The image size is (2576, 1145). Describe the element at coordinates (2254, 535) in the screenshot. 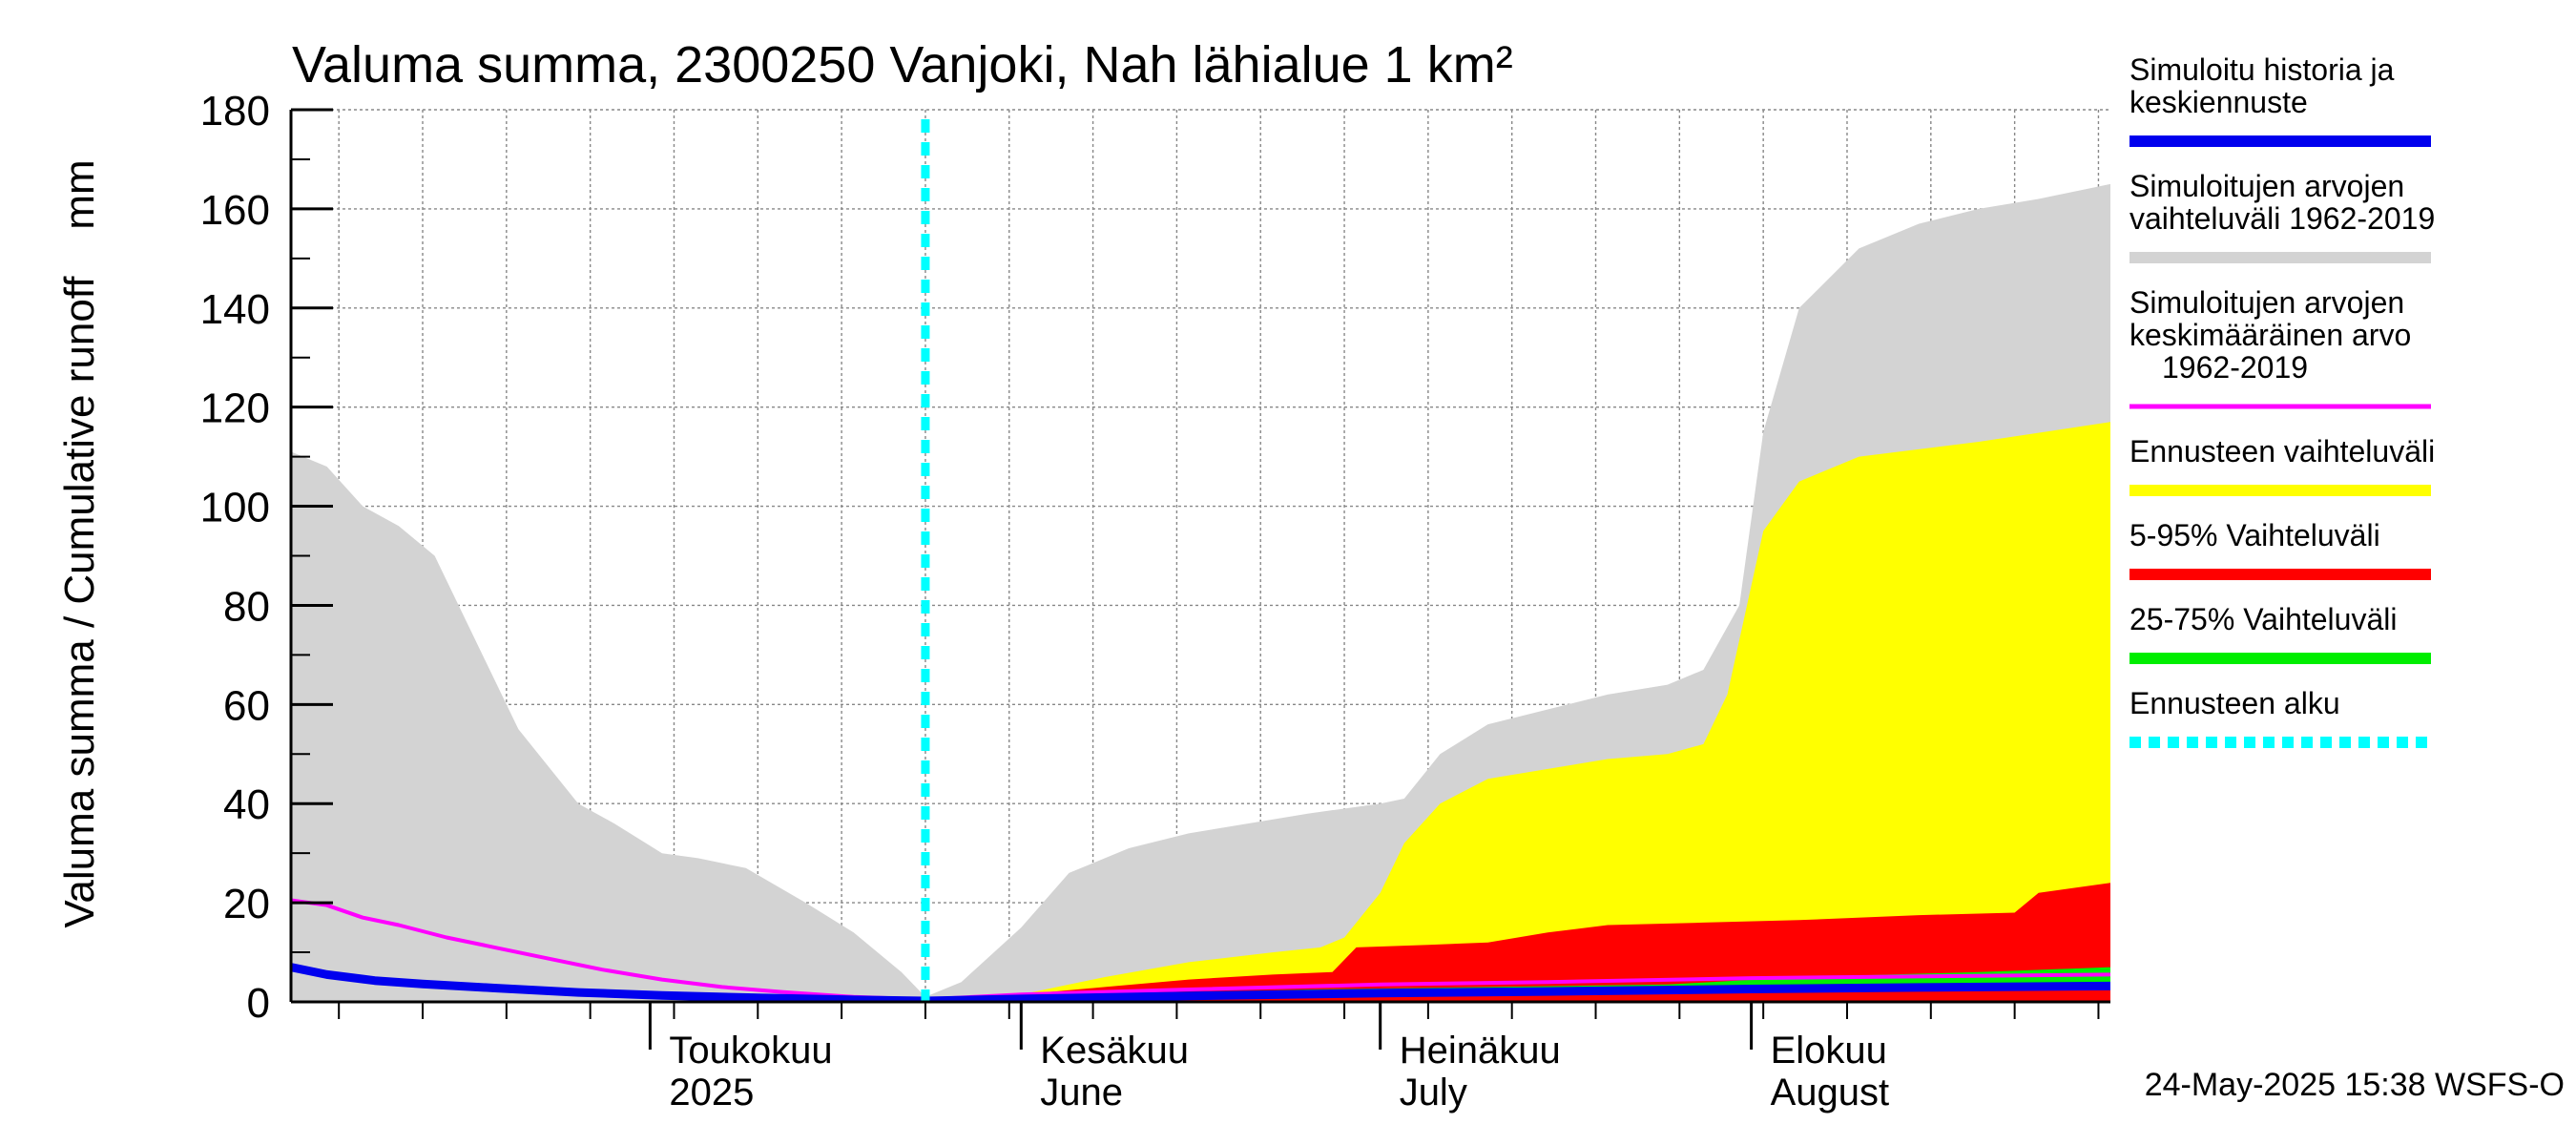

I see `legend-label: 5-95% Vaihteluväli` at that location.